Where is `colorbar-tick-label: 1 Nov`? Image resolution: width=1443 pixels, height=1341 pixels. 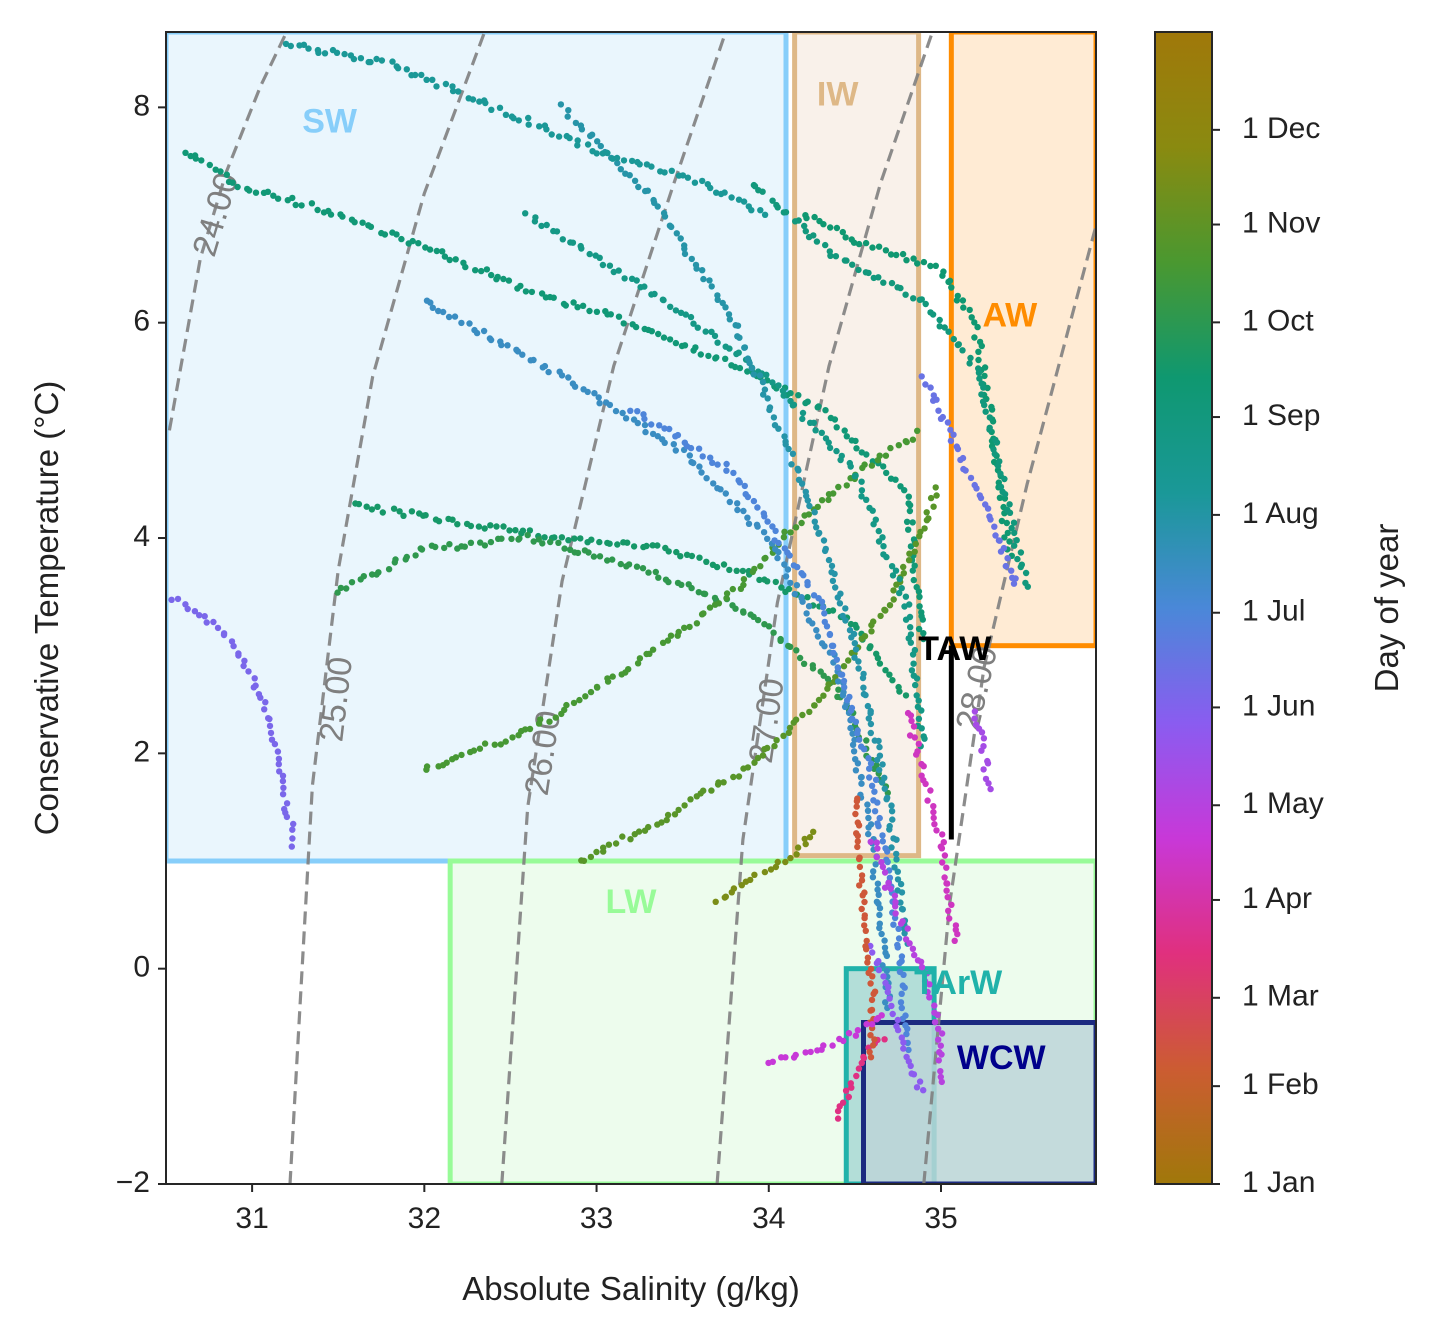 colorbar-tick-label: 1 Nov is located at coordinates (1281, 222).